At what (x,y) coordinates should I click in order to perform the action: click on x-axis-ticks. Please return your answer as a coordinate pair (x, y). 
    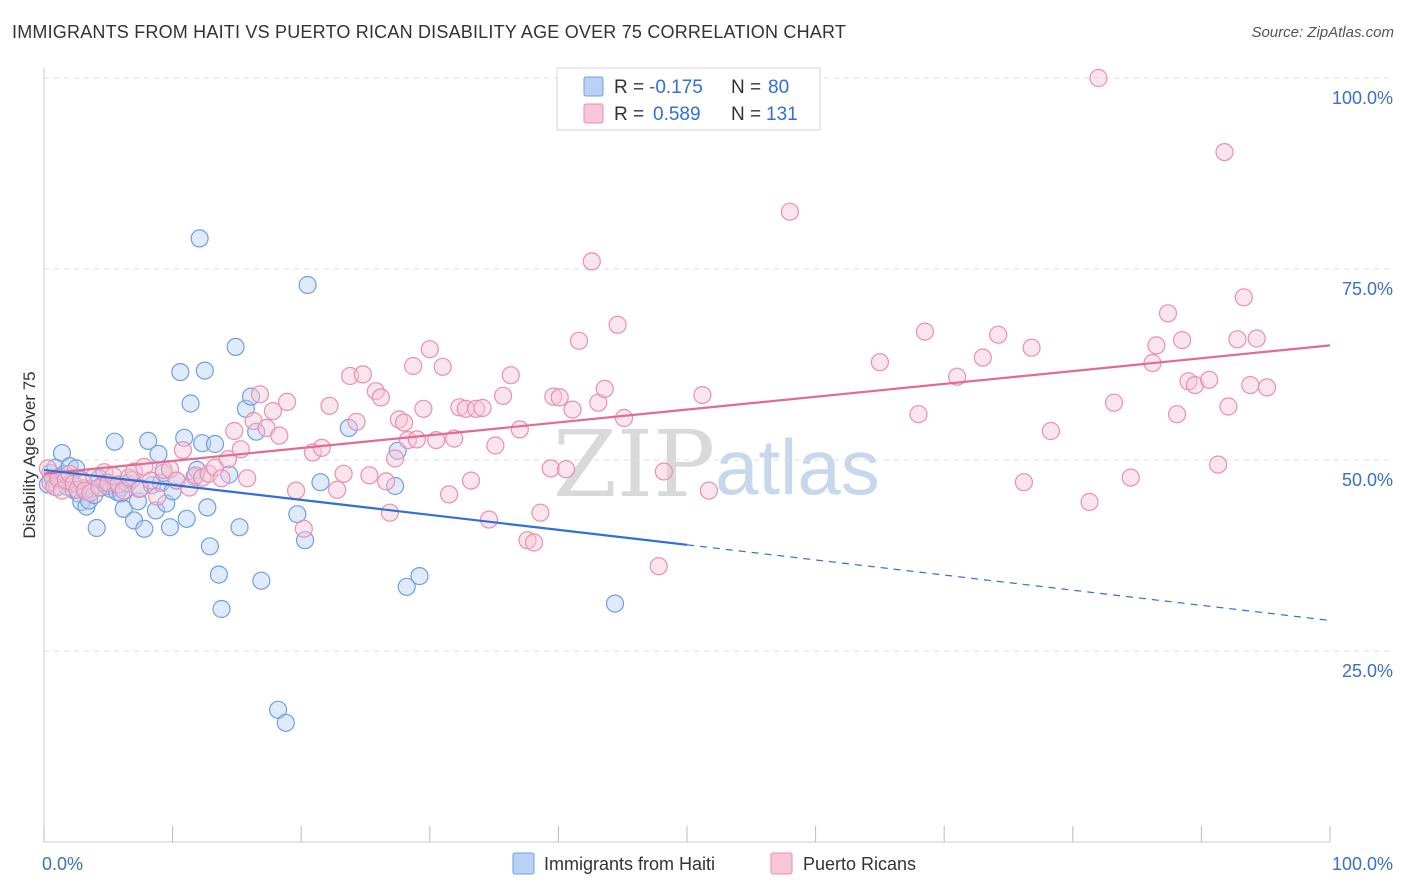
    Looking at the image, I should click on (687, 834).